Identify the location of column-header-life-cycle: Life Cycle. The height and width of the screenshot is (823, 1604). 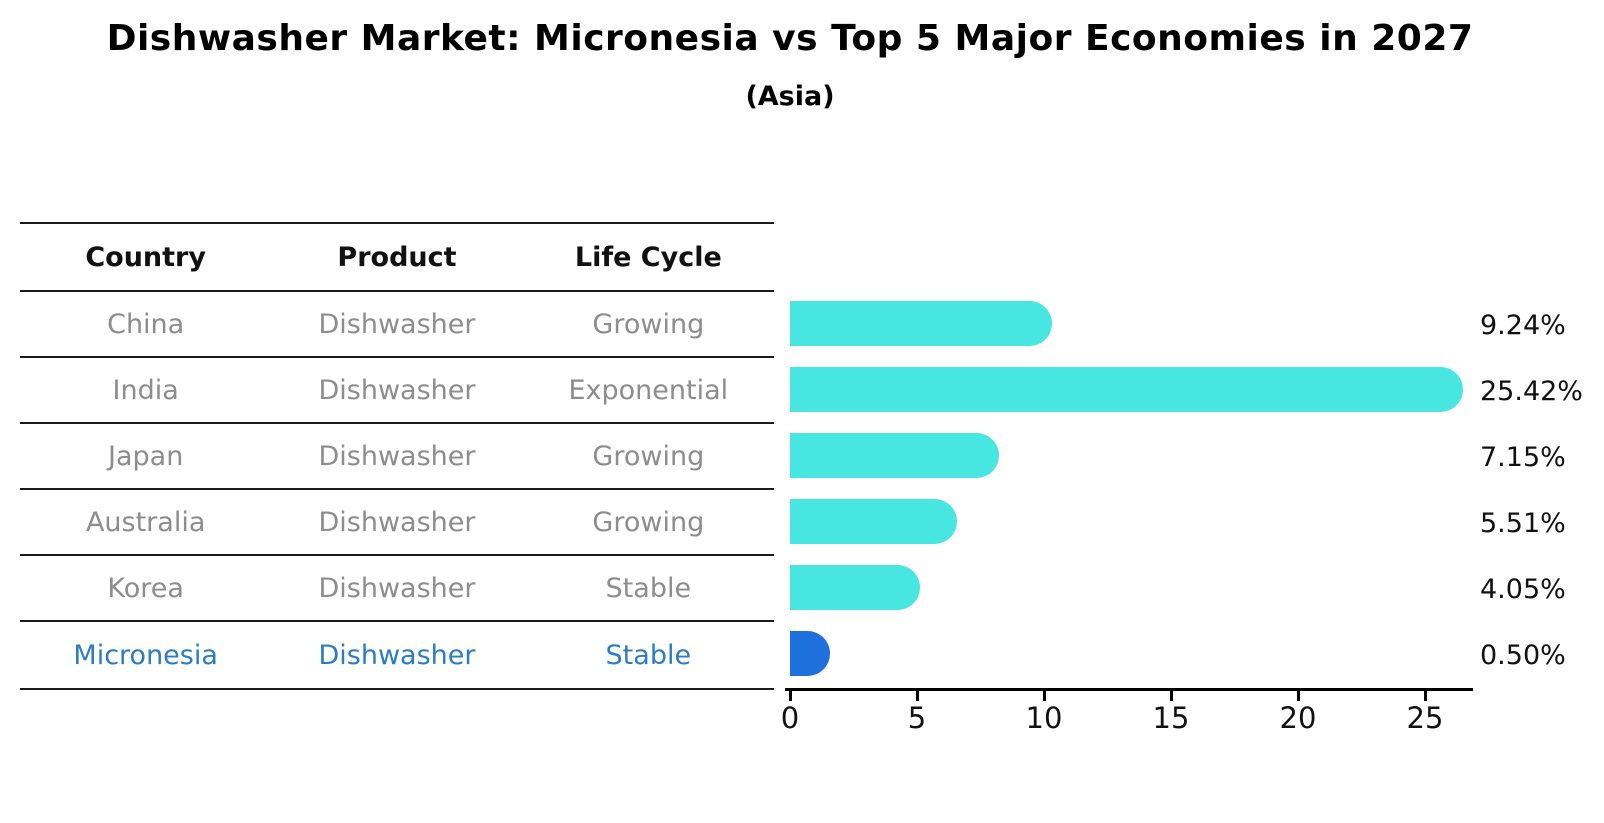
(648, 257).